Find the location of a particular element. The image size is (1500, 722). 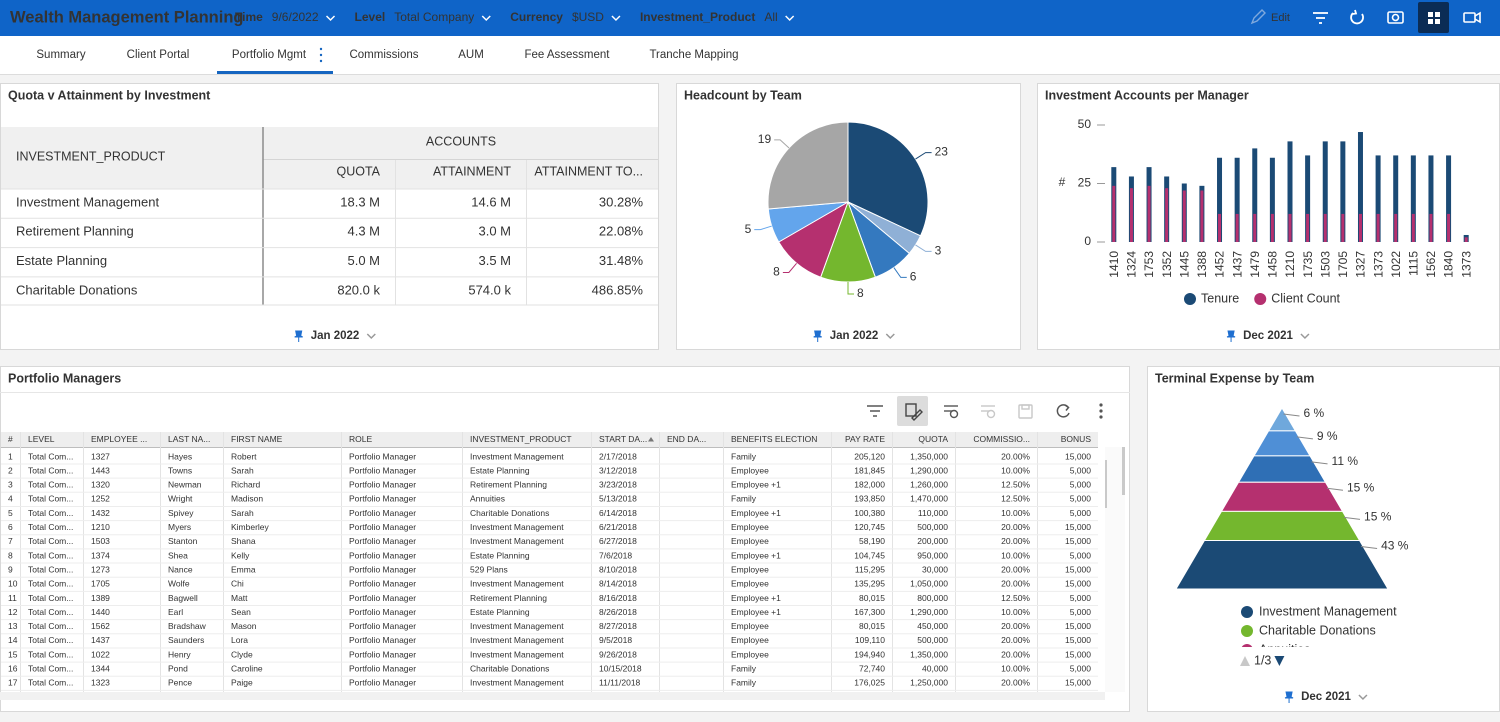

cell: 10/15/2018 is located at coordinates (620, 669).